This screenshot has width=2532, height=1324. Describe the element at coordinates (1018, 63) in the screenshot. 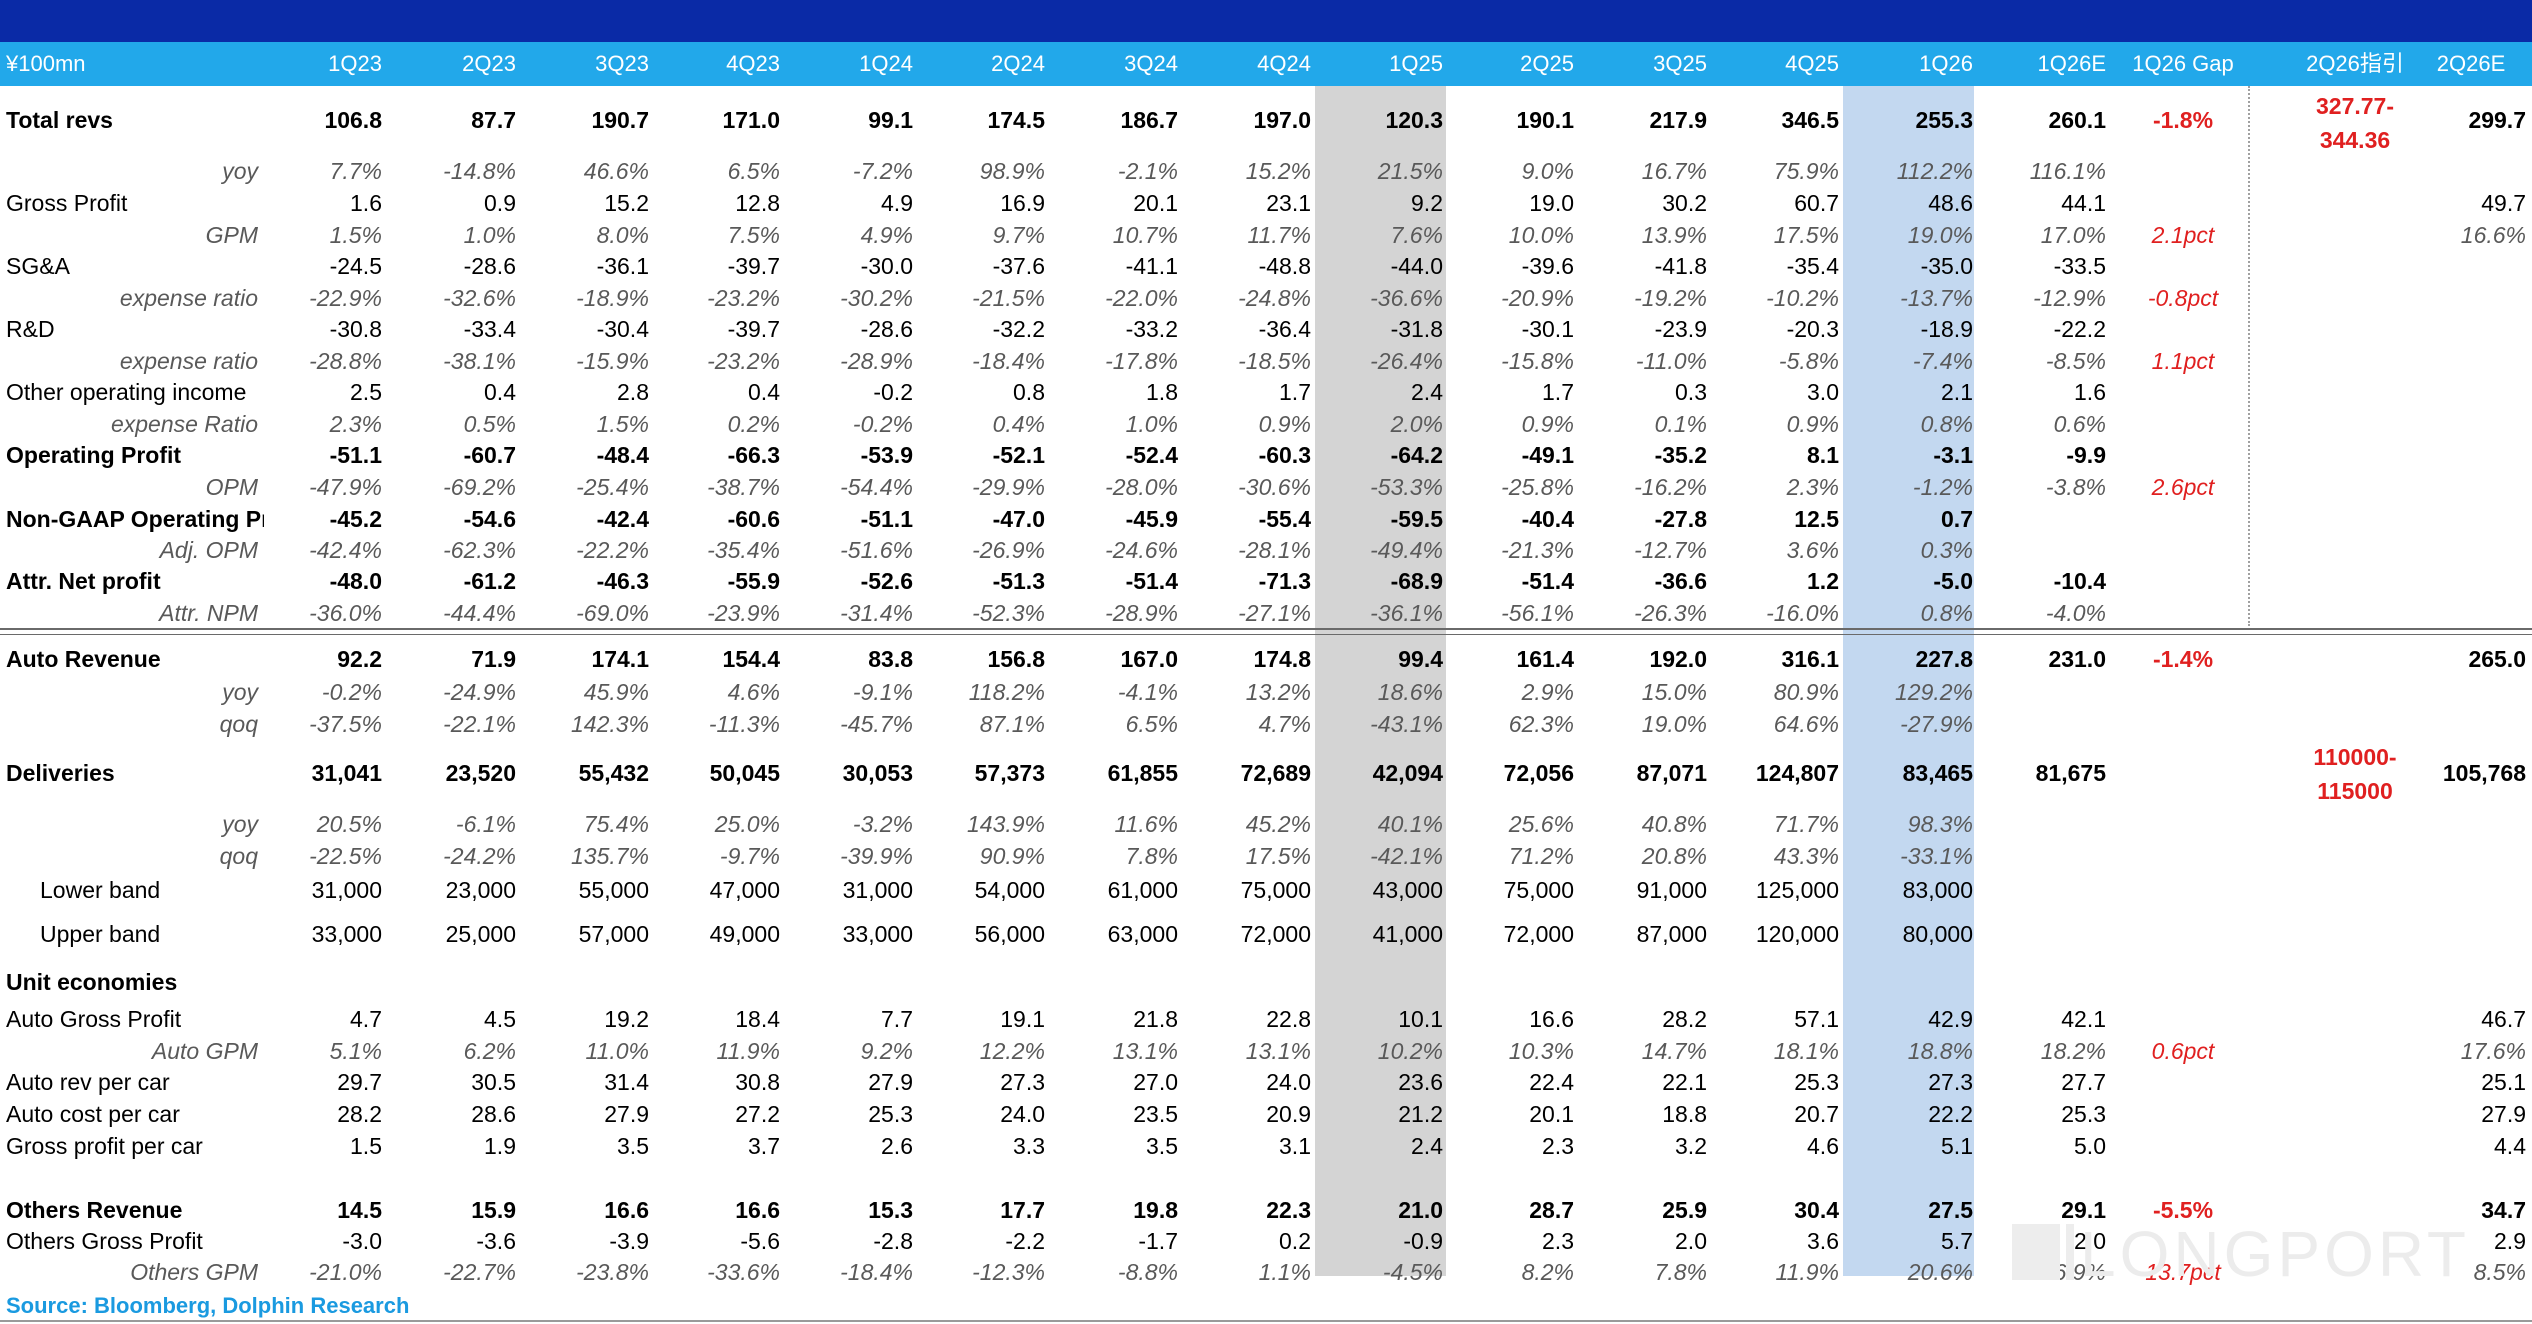

I see `column-header-2q24: 2Q24` at that location.